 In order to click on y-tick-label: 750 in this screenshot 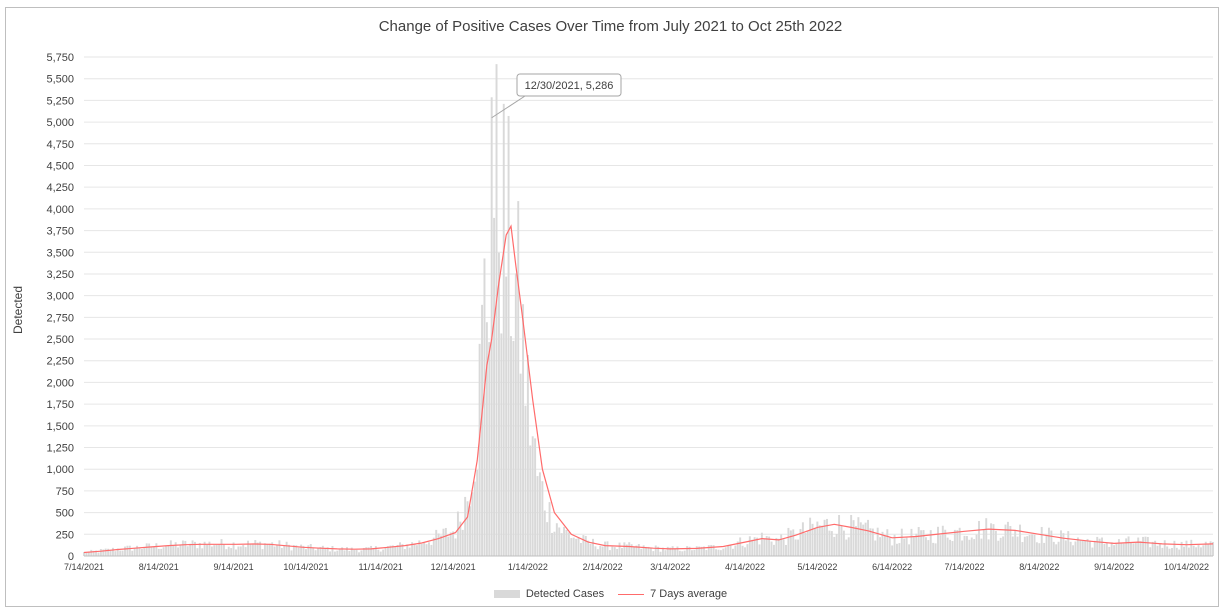, I will do `click(65, 492)`.